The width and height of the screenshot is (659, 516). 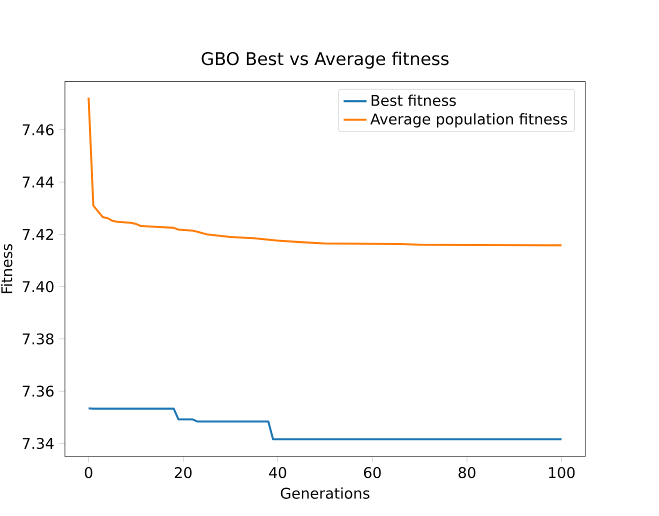 I want to click on y-tick-label: 7.46, so click(x=38, y=130).